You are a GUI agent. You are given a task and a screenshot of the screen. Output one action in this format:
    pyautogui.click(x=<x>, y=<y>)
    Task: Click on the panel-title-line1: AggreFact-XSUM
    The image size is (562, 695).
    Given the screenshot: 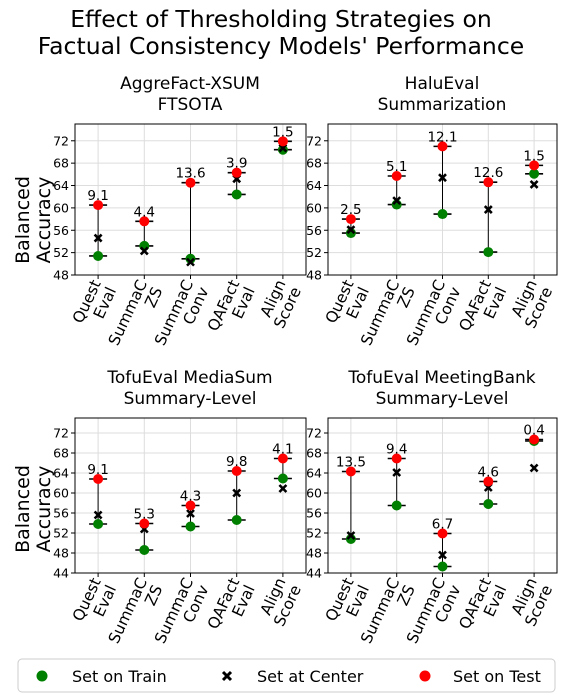 What is the action you would take?
    pyautogui.click(x=190, y=84)
    